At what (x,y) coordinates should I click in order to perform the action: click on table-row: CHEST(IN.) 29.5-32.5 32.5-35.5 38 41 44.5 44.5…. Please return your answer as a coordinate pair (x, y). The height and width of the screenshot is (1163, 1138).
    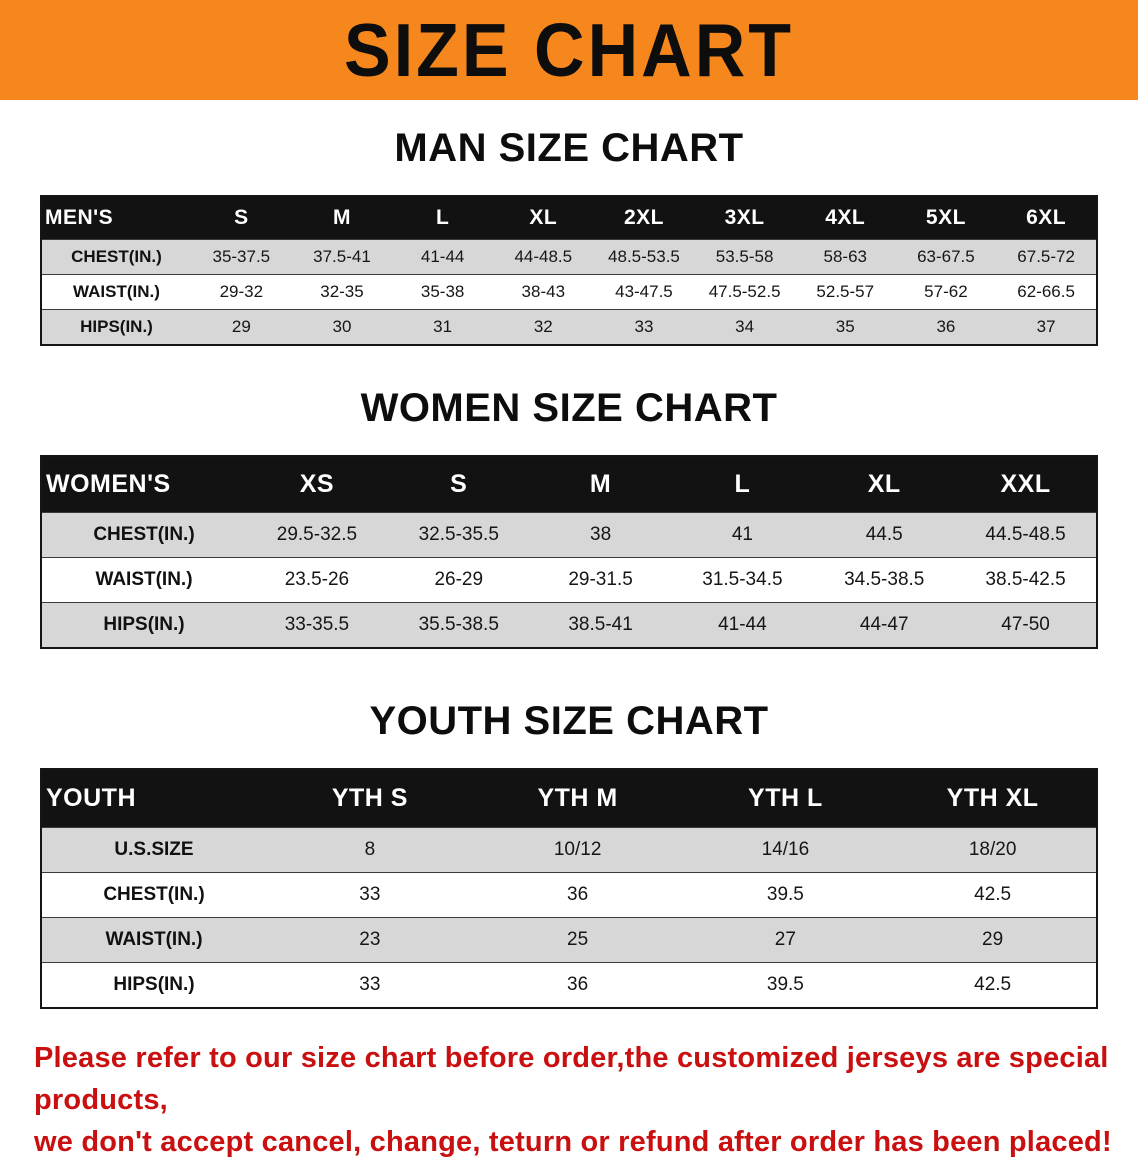
    Looking at the image, I should click on (569, 535).